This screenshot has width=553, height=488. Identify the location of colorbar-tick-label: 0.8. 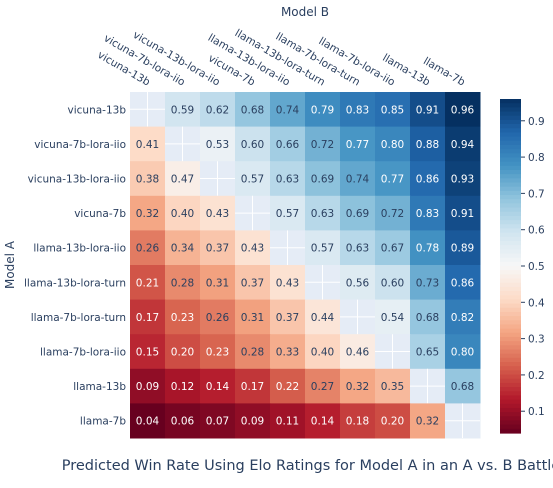
(536, 158).